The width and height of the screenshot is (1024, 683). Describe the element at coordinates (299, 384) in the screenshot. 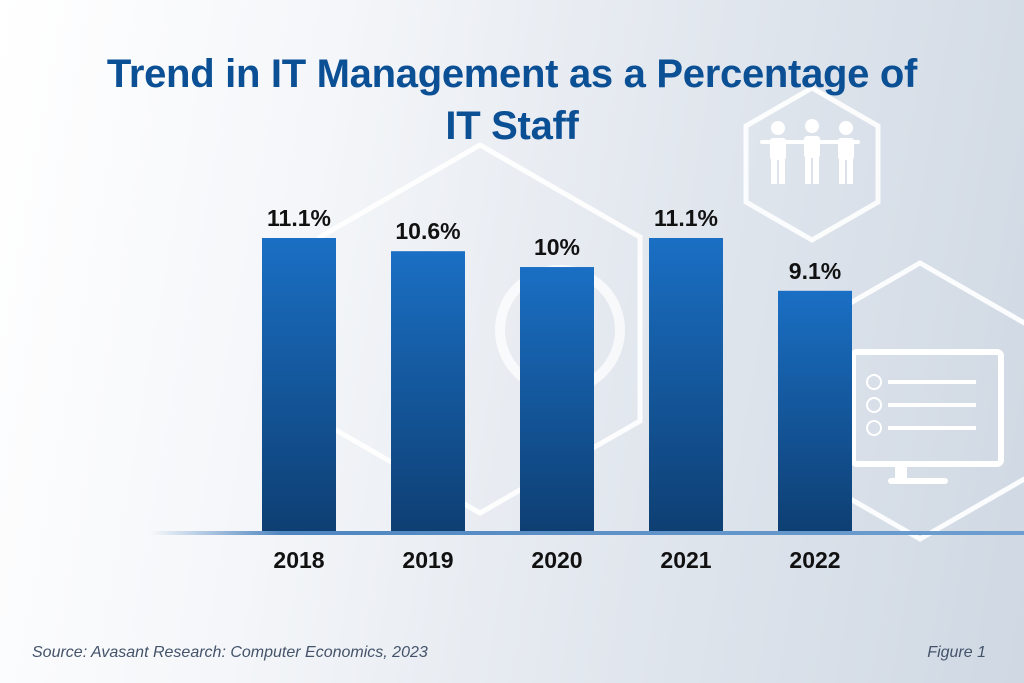

I see `bar-2018` at that location.